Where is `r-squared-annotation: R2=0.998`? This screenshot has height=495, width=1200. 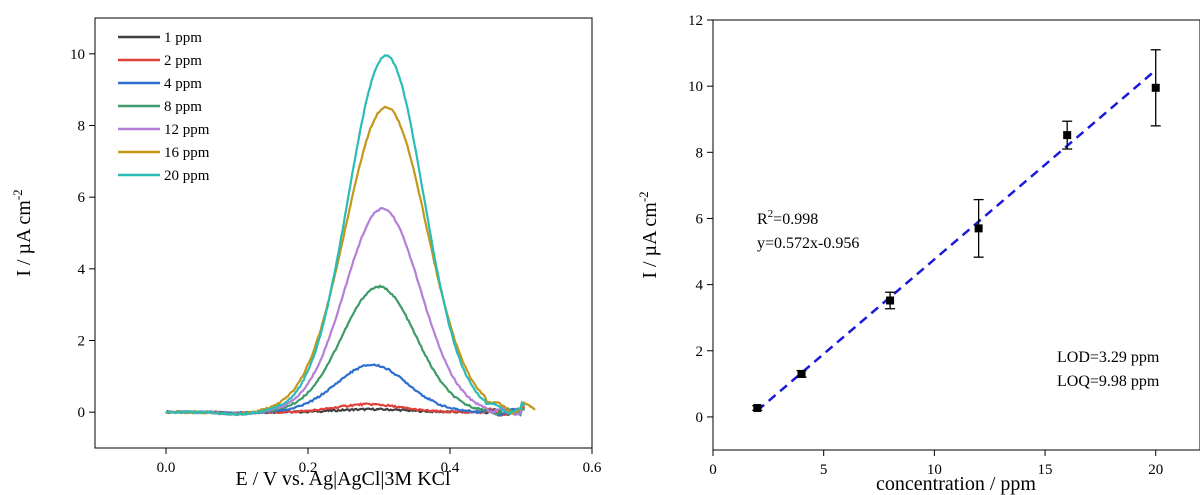
r-squared-annotation: R2=0.998 is located at coordinates (787, 218).